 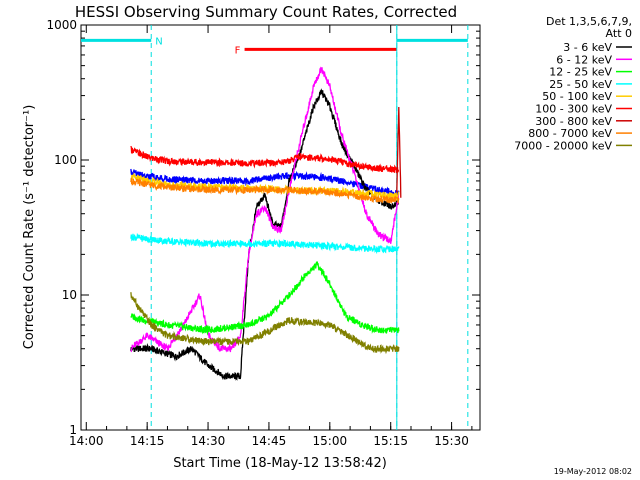 I want to click on x-tick-label: 15:15, so click(x=390, y=441).